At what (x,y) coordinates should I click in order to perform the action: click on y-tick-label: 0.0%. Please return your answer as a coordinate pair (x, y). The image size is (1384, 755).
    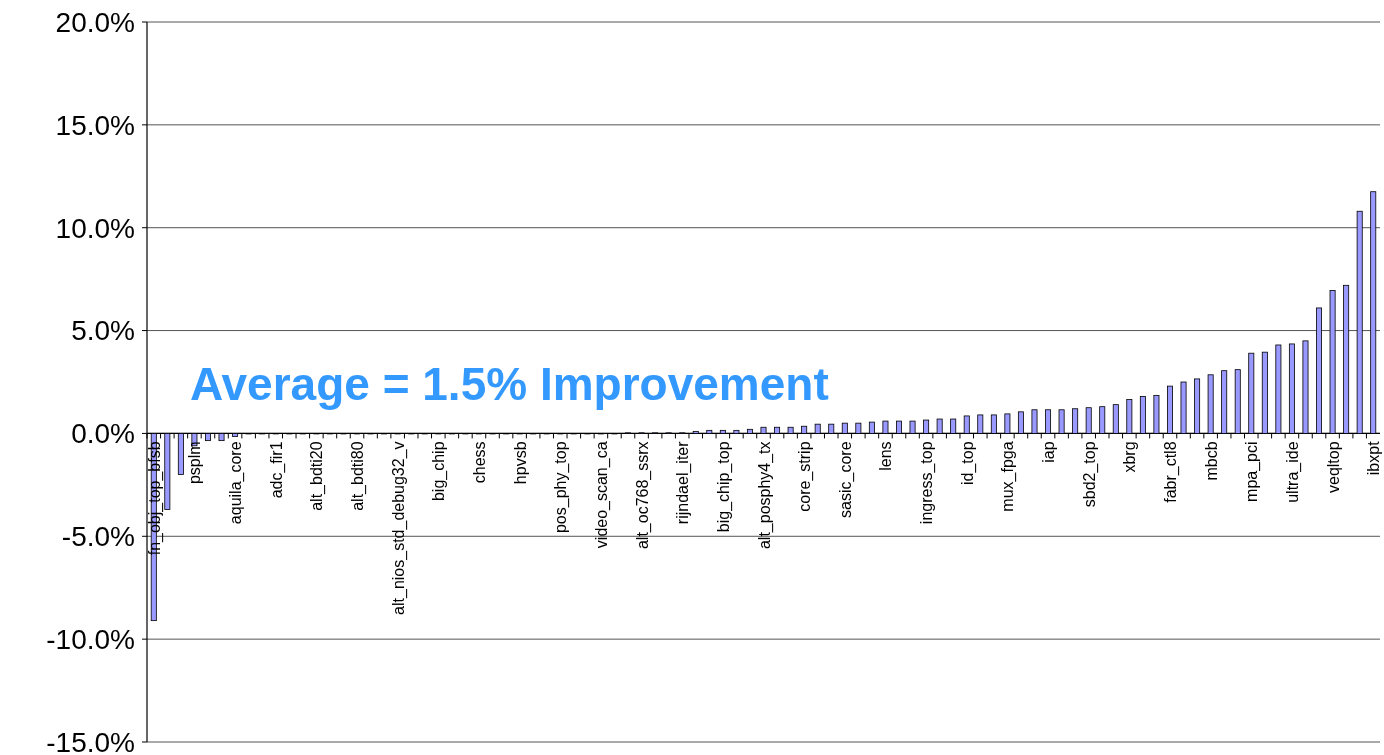
    Looking at the image, I should click on (103, 434).